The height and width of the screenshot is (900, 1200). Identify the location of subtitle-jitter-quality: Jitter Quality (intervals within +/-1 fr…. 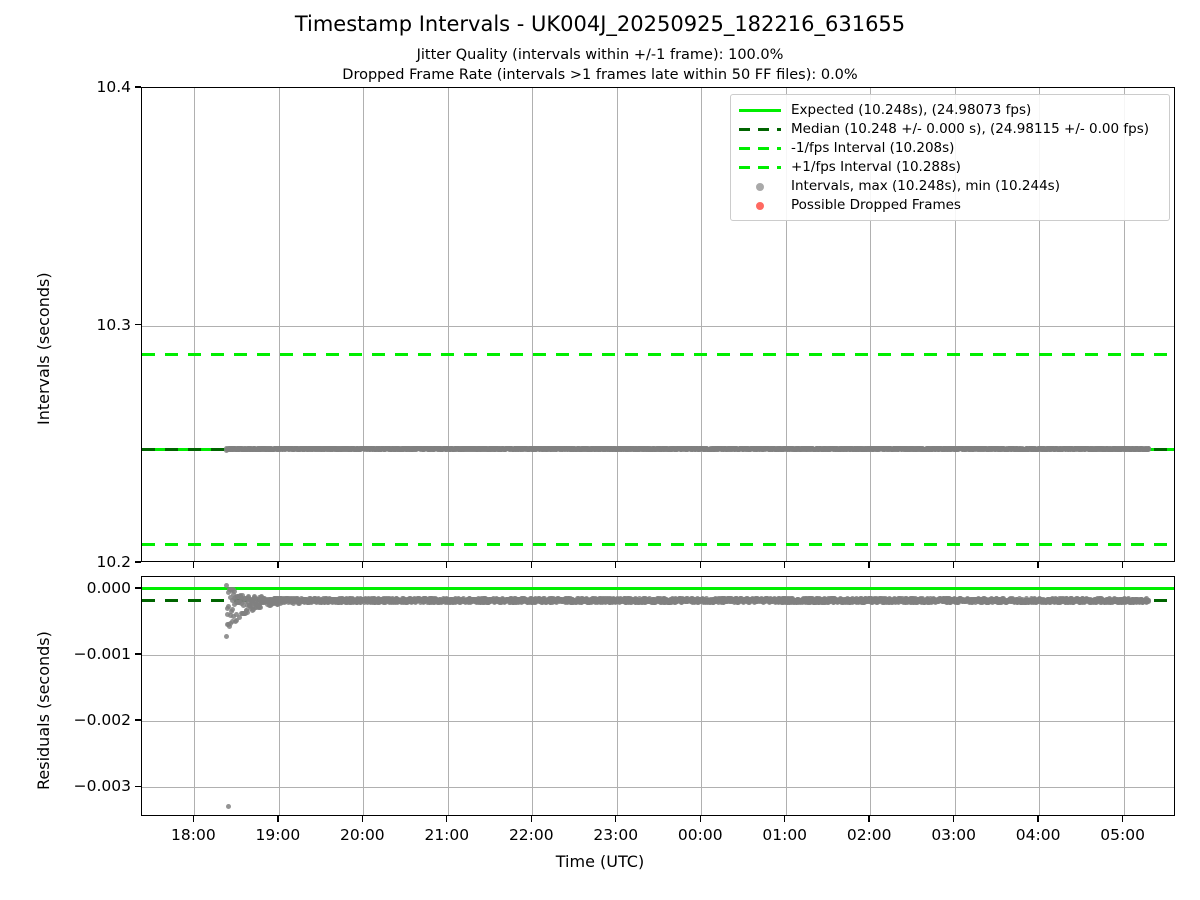
(600, 55).